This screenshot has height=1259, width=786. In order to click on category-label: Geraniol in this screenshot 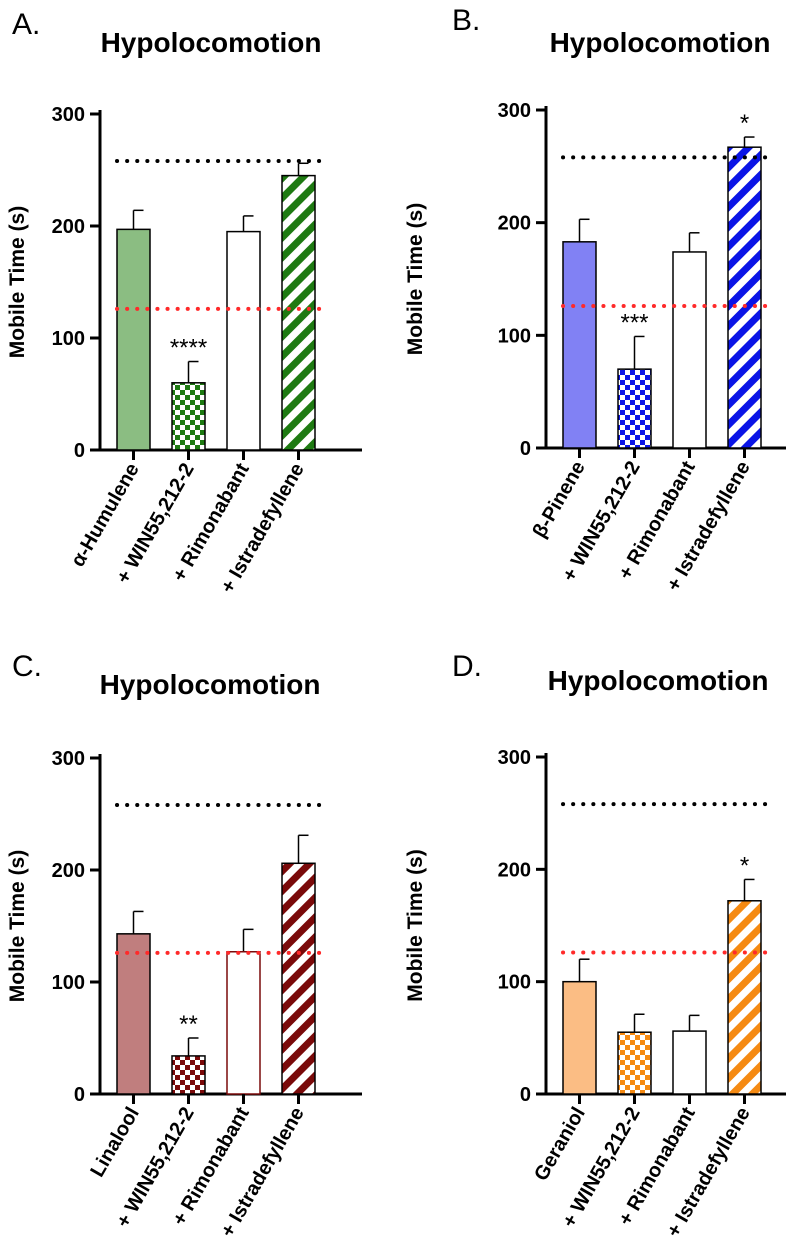, I will do `click(560, 1144)`.